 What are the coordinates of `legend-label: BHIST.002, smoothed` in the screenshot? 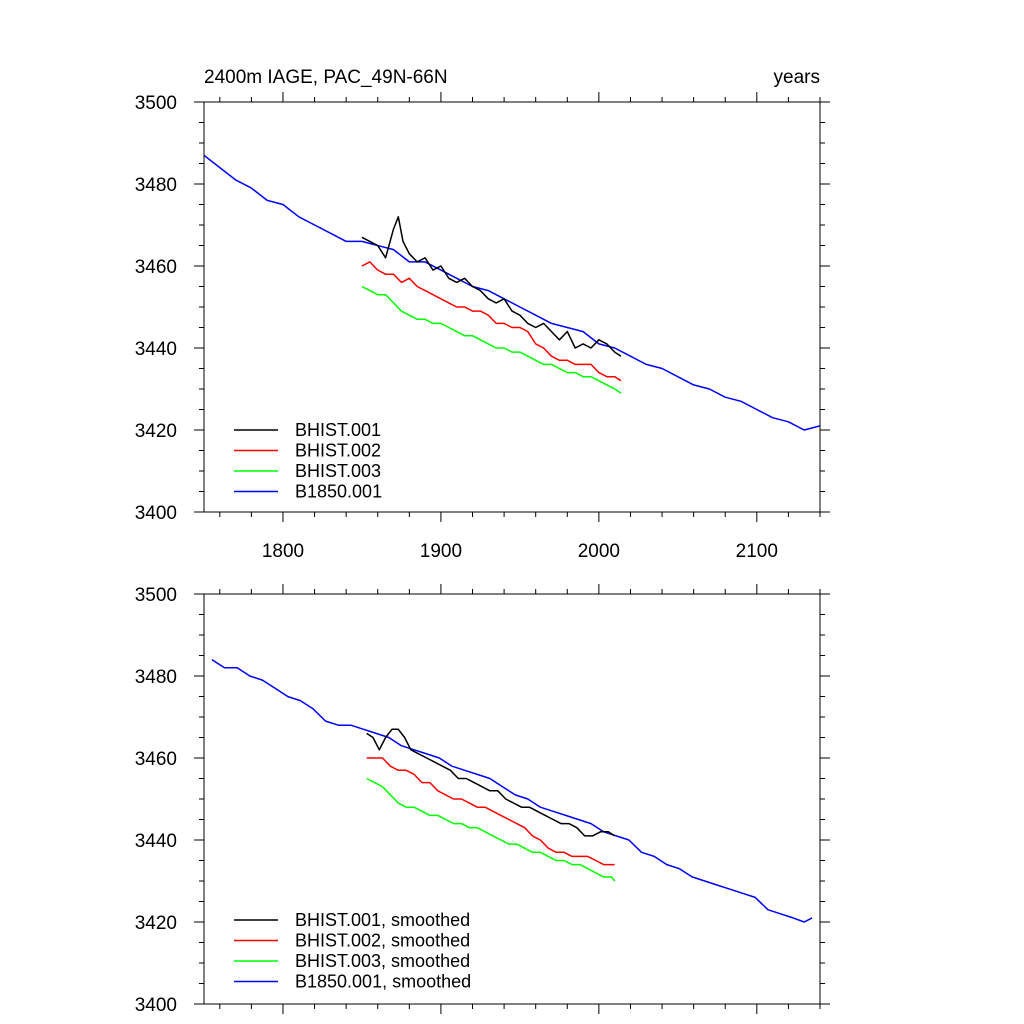 It's located at (382, 941).